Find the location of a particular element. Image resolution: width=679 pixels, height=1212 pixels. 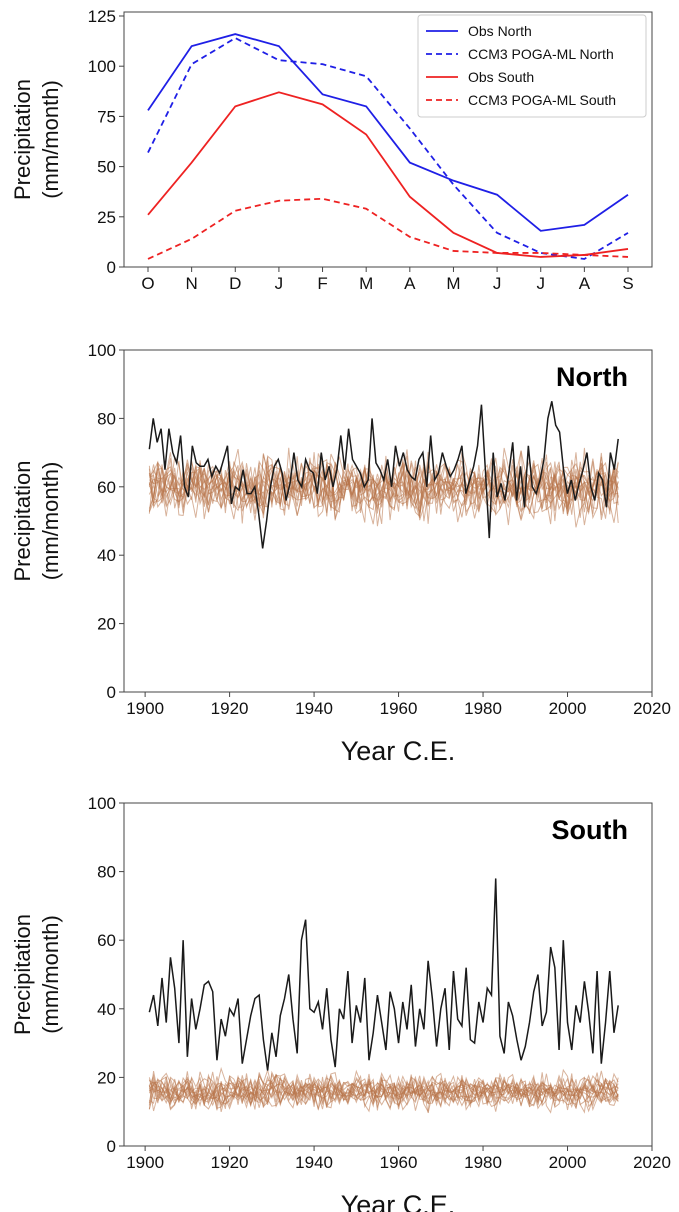

y-tick-label: 50 is located at coordinates (106, 167).